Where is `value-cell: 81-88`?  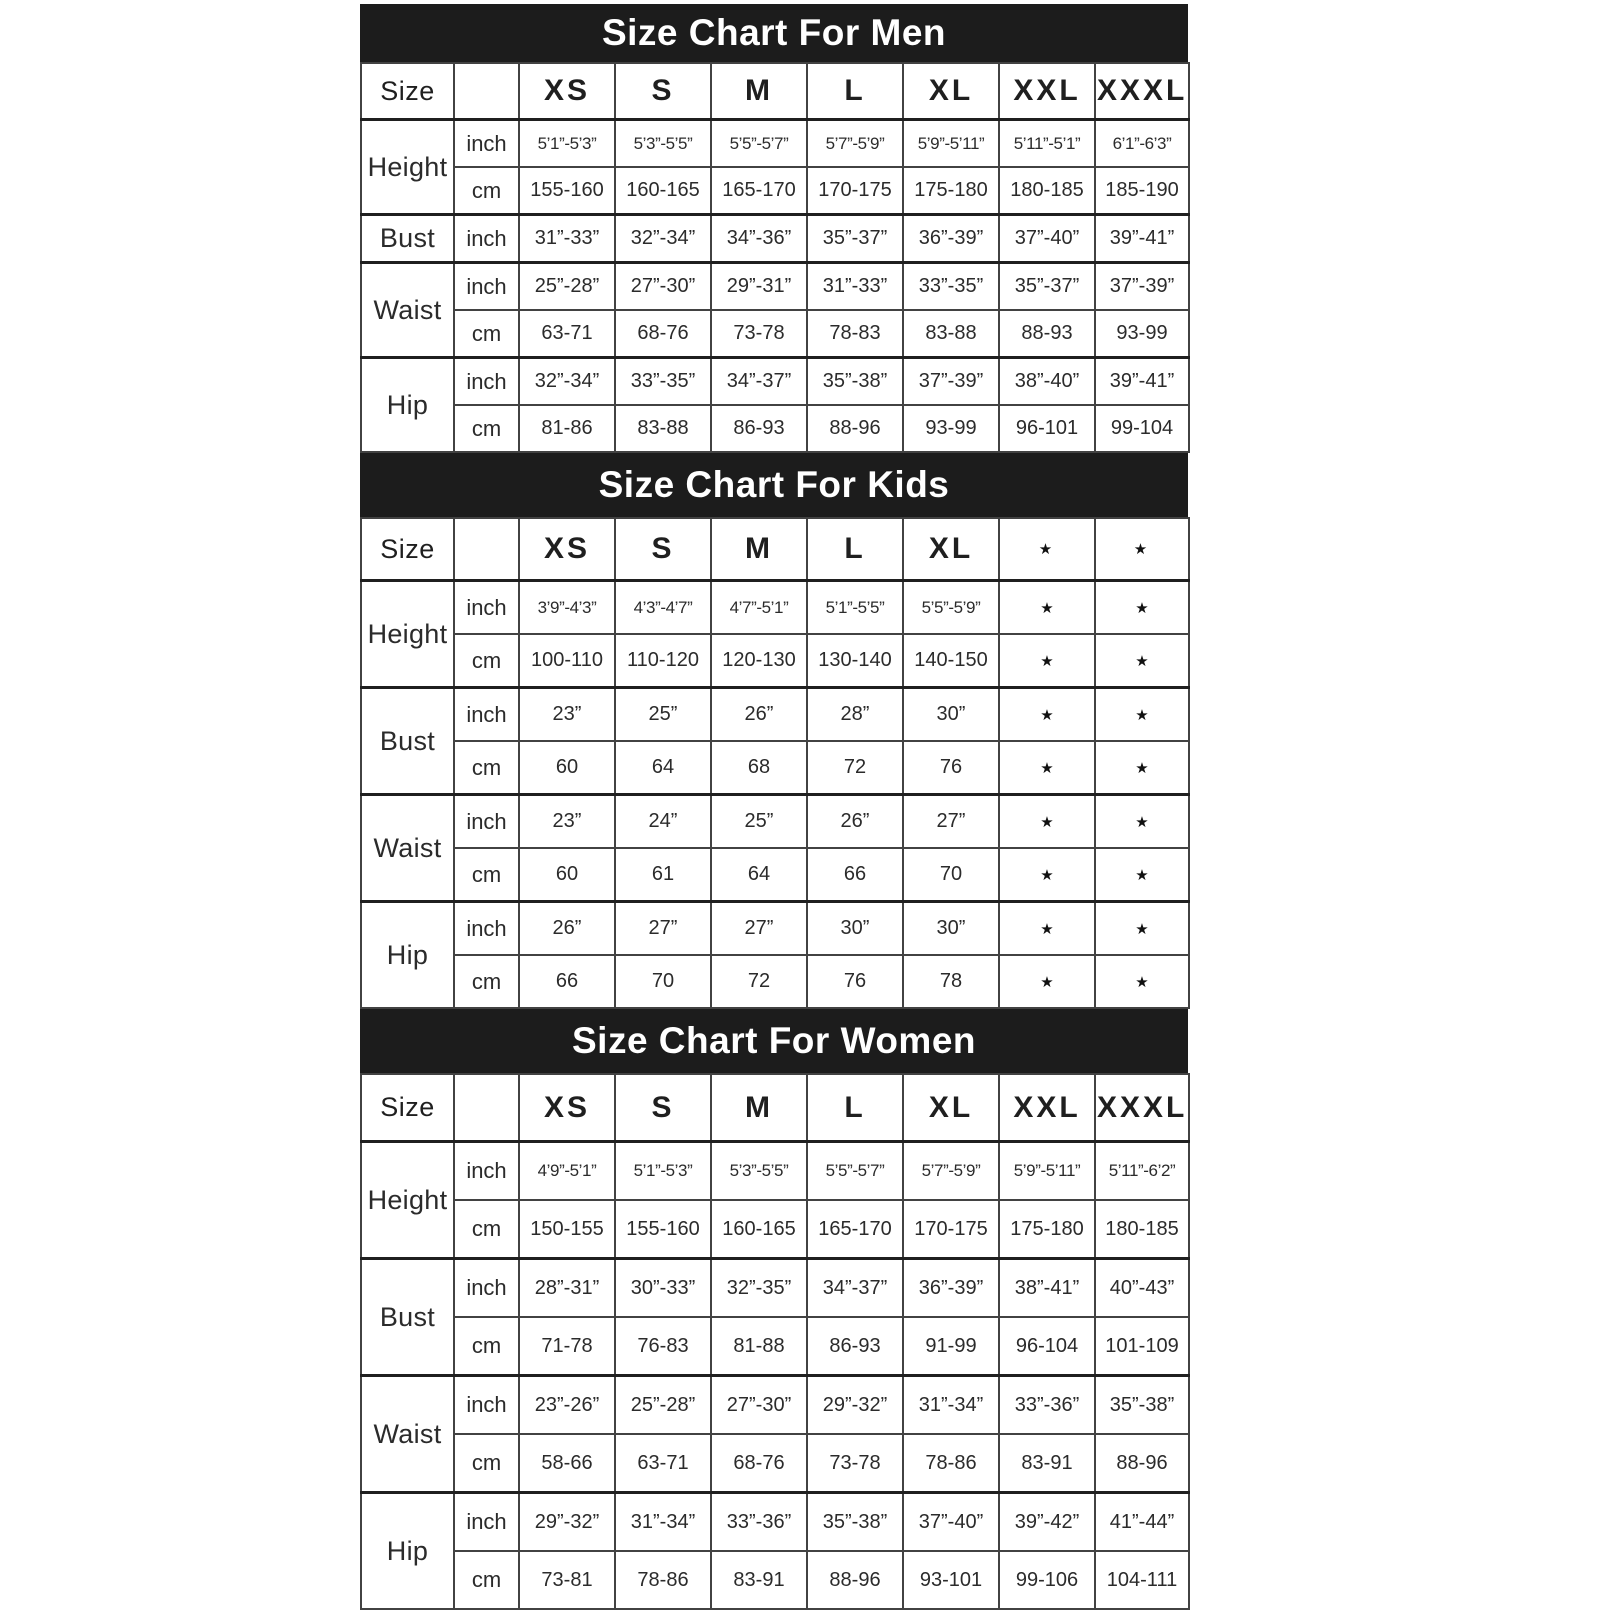 value-cell: 81-88 is located at coordinates (759, 1346).